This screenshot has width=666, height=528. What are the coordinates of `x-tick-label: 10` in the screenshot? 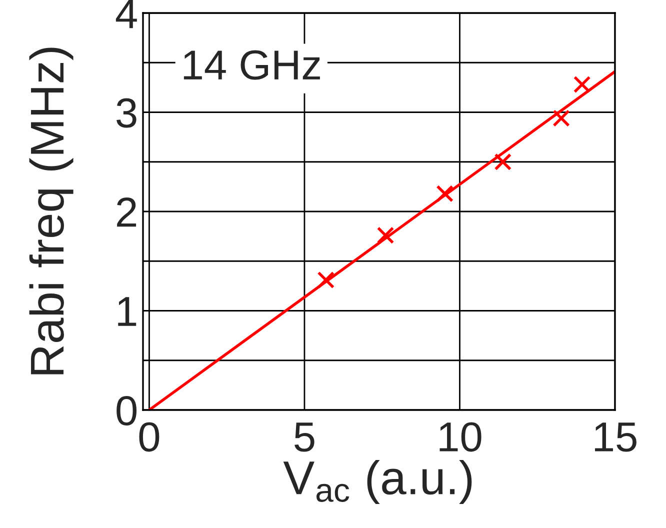 It's located at (461, 437).